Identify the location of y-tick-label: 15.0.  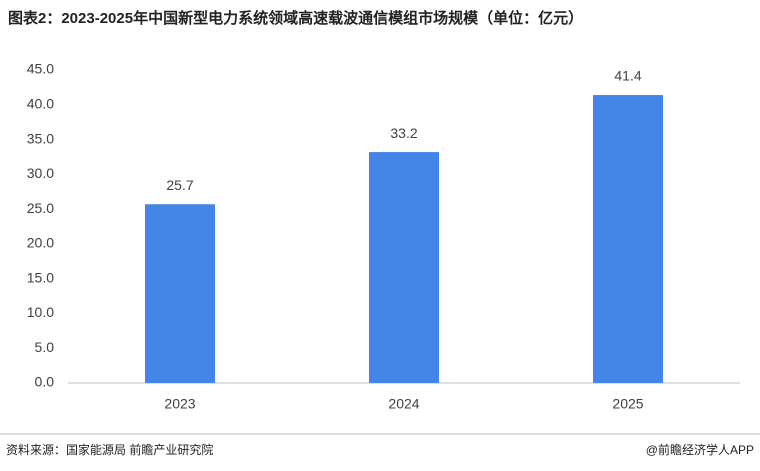
(40, 277).